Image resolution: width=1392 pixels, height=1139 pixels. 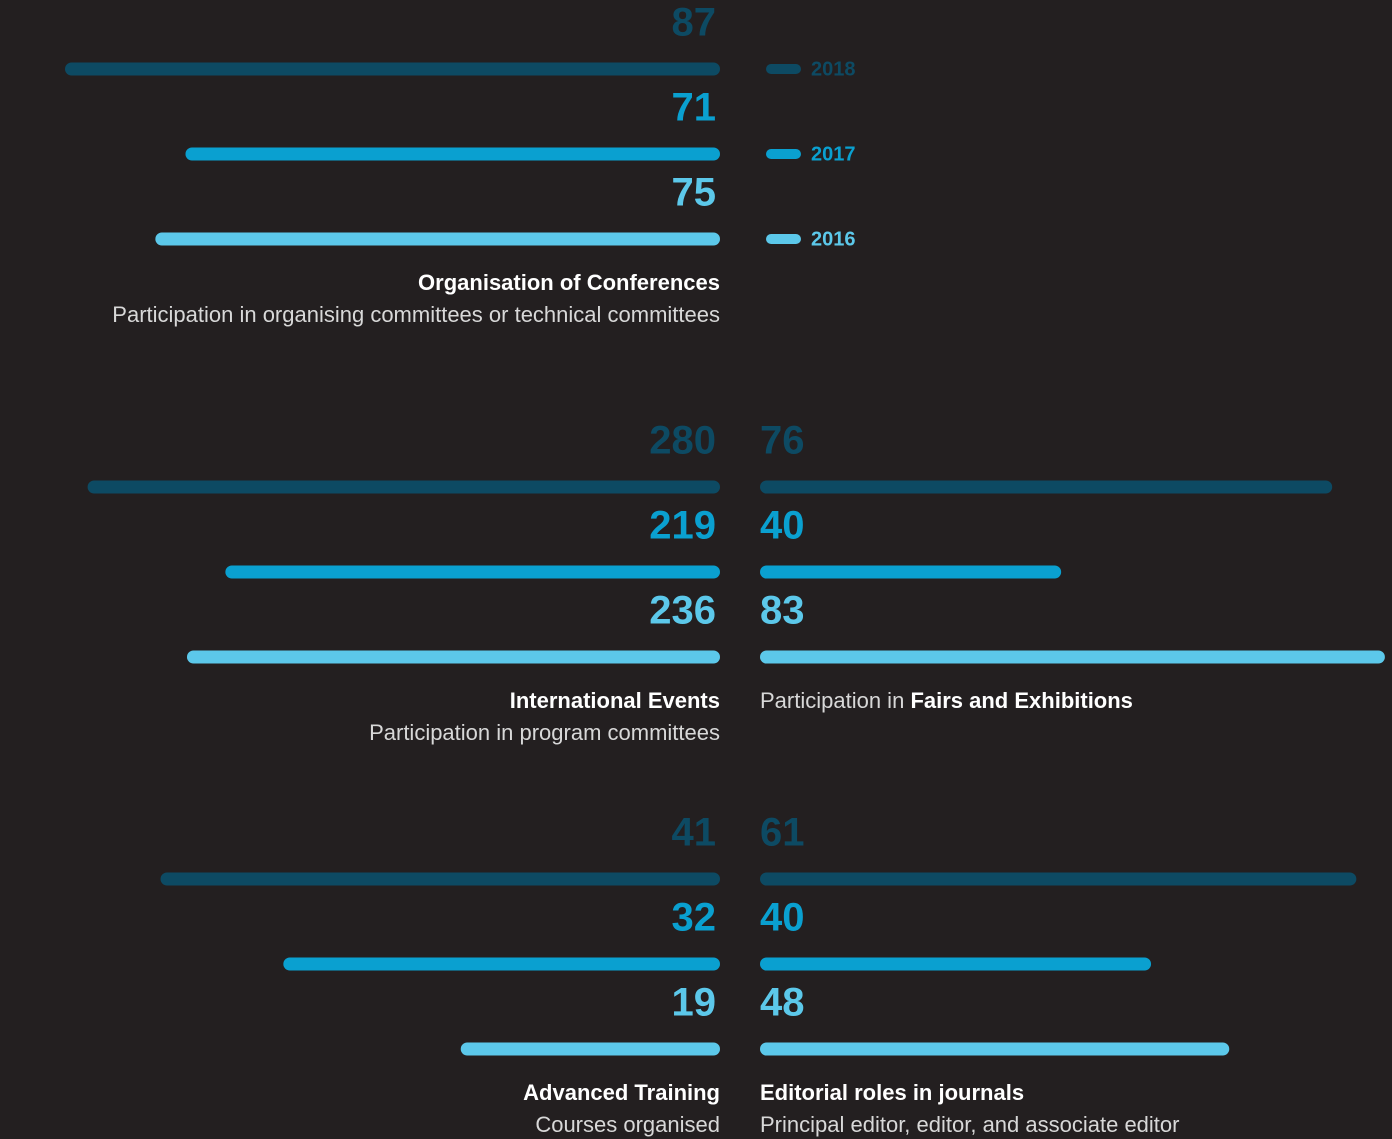 I want to click on value-label: 83, so click(x=782, y=611).